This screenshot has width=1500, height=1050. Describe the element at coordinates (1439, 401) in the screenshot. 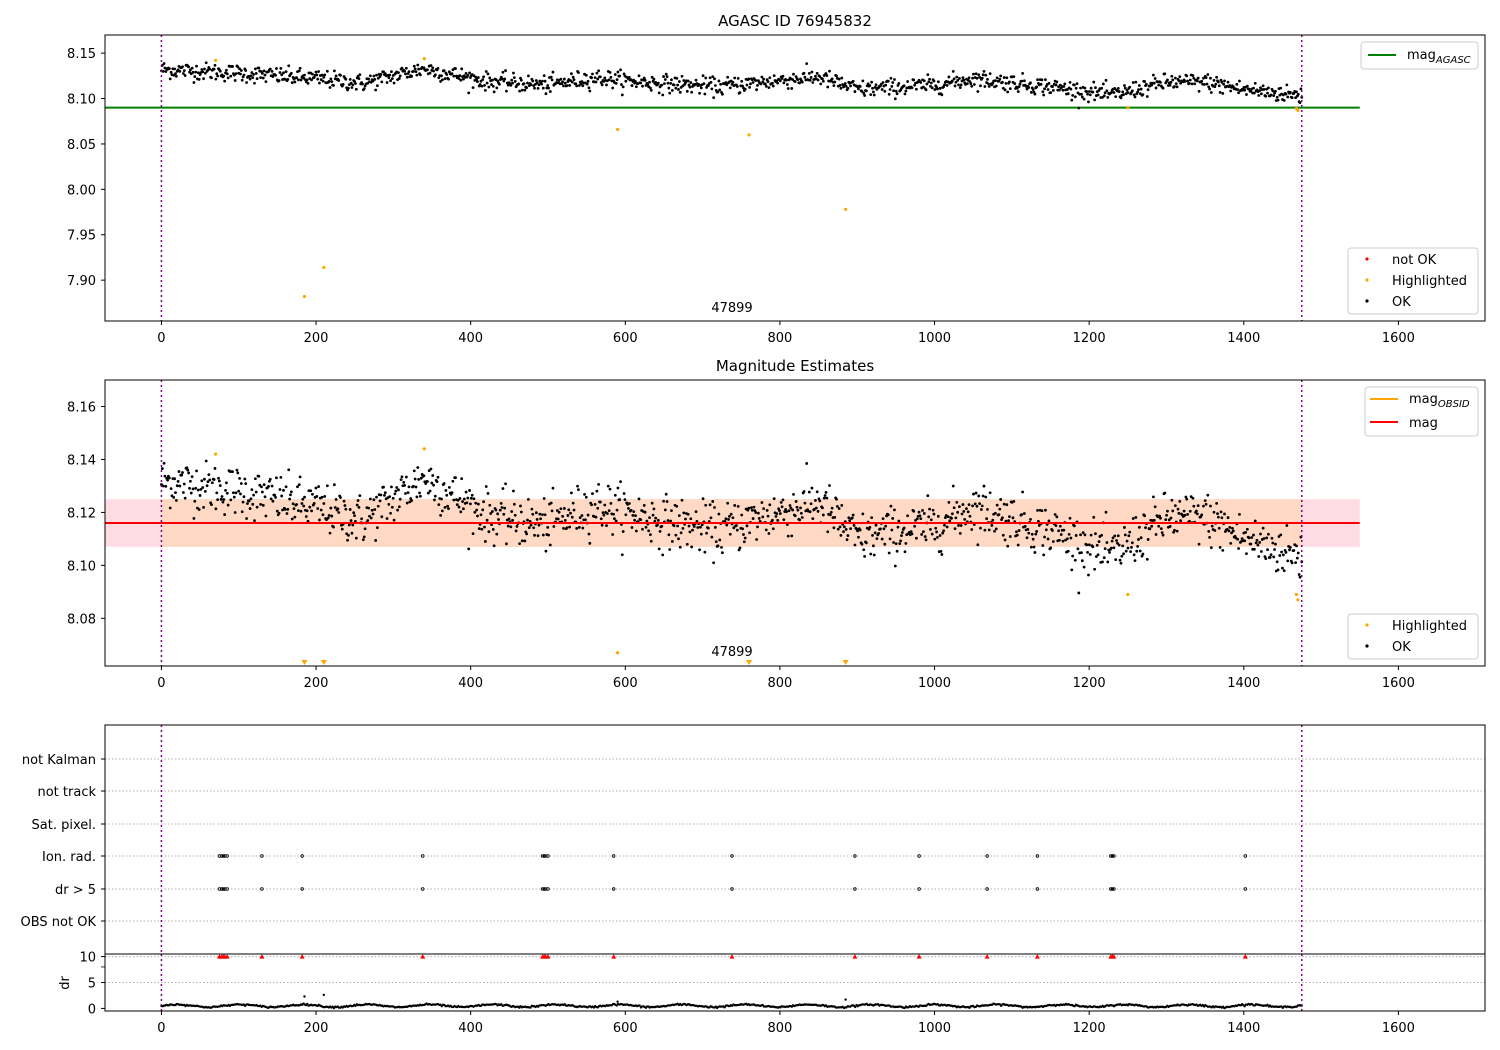

I see `legend-mag-obsid-label: magOBSID` at that location.